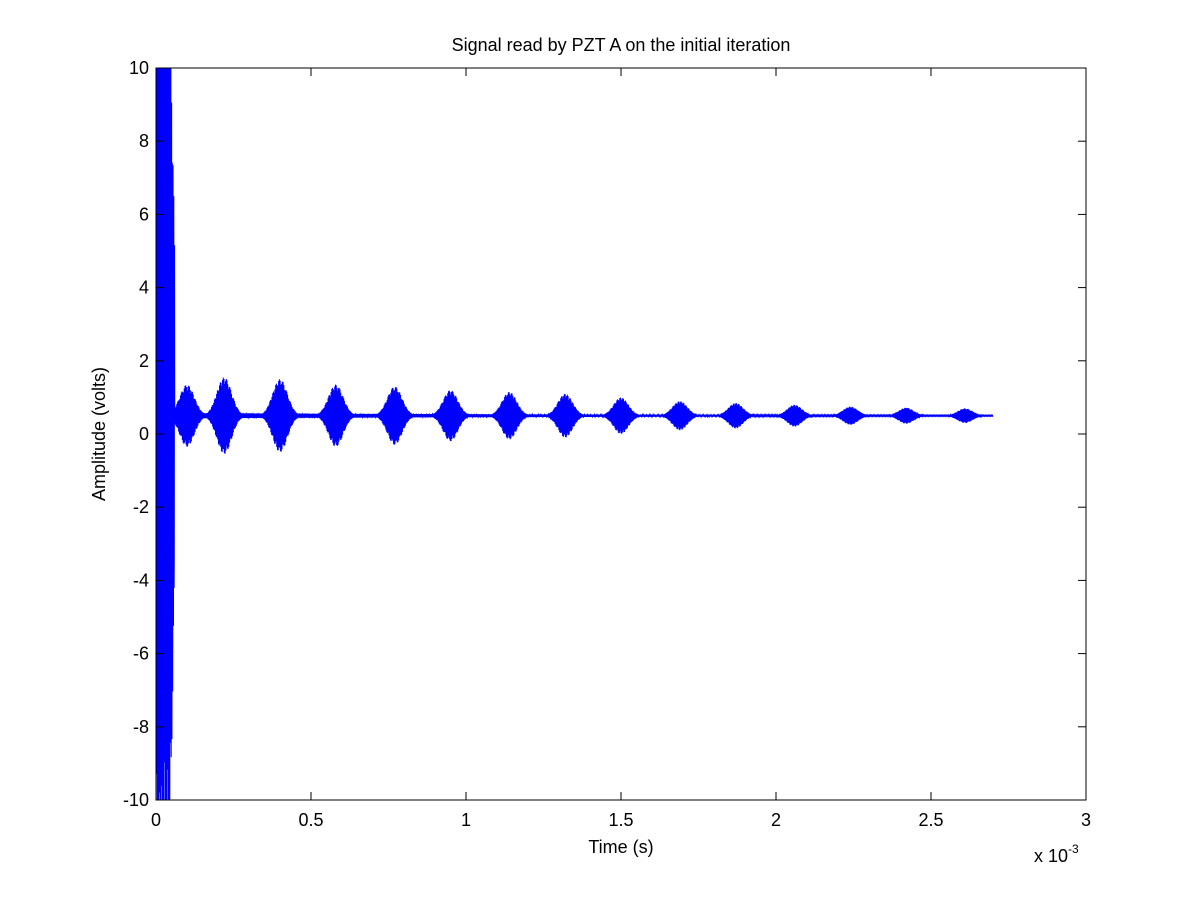  Describe the element at coordinates (466, 820) in the screenshot. I see `x-tick-label: 1` at that location.